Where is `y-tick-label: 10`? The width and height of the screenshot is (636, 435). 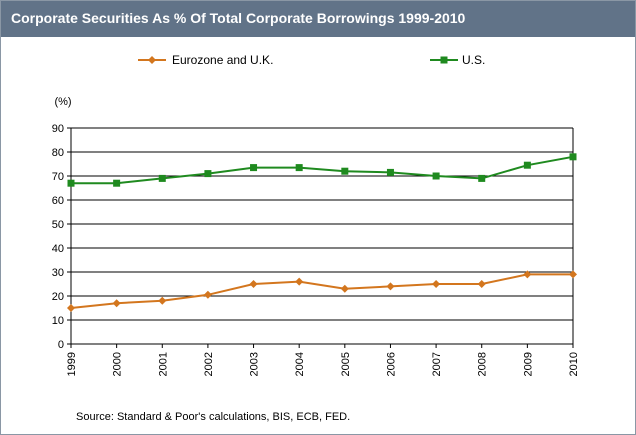 y-tick-label: 10 is located at coordinates (58, 321).